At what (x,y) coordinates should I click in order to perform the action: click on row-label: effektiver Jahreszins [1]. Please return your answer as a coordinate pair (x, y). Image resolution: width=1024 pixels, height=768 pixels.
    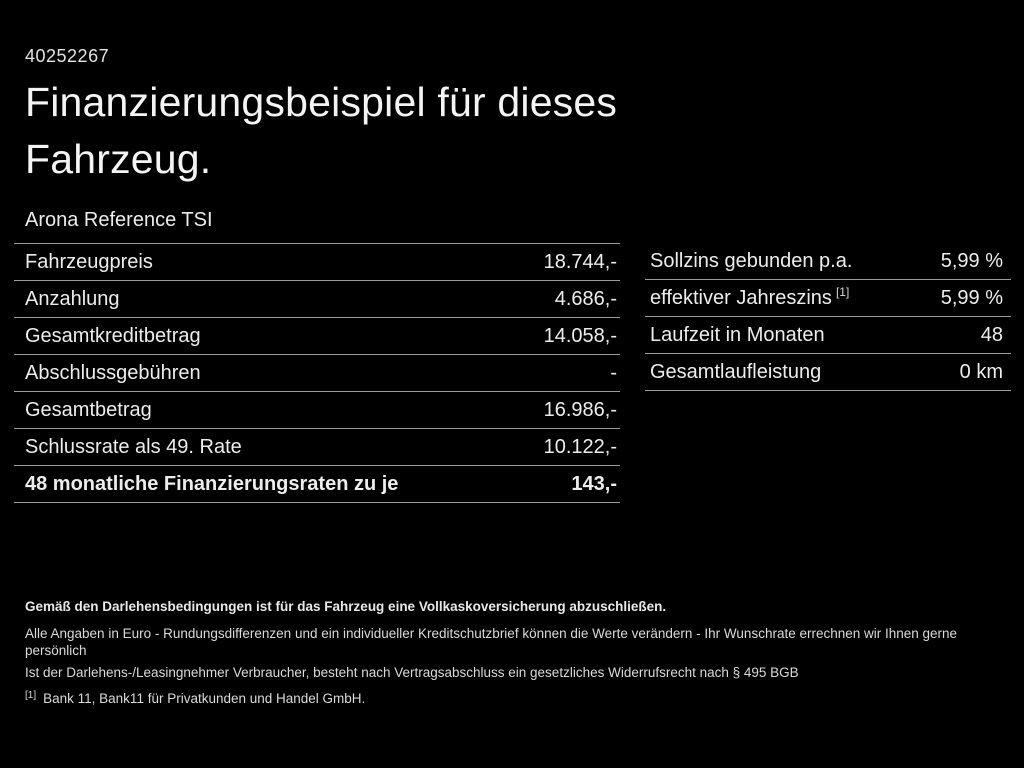
    Looking at the image, I should click on (750, 297).